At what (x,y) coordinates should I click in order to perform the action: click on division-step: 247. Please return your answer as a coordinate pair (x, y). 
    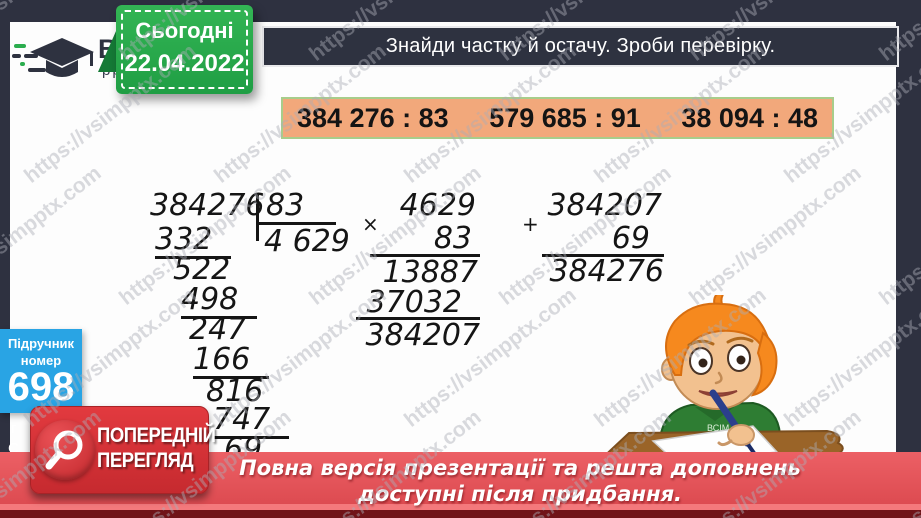
    Looking at the image, I should click on (218, 329).